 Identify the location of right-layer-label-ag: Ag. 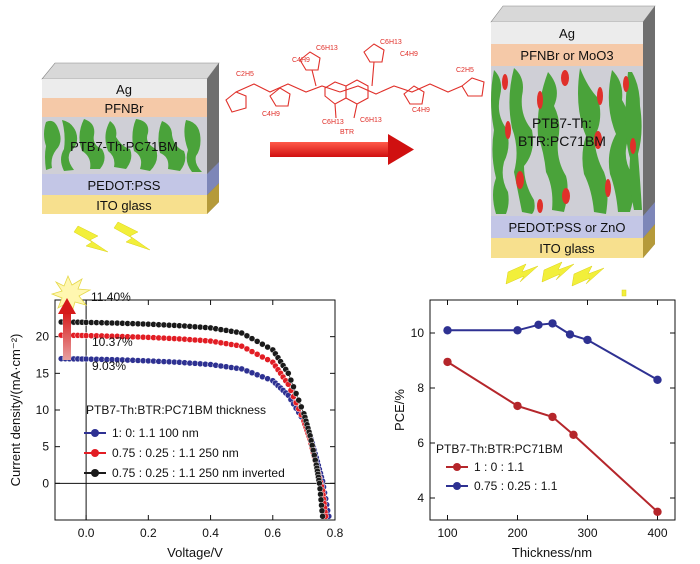
(567, 33).